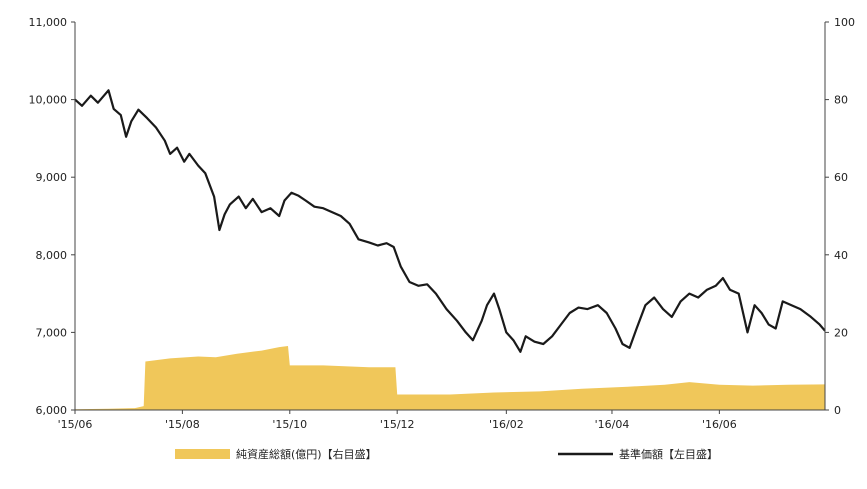 The height and width of the screenshot is (489, 867). I want to click on x-tick-label: '15/08, so click(182, 424).